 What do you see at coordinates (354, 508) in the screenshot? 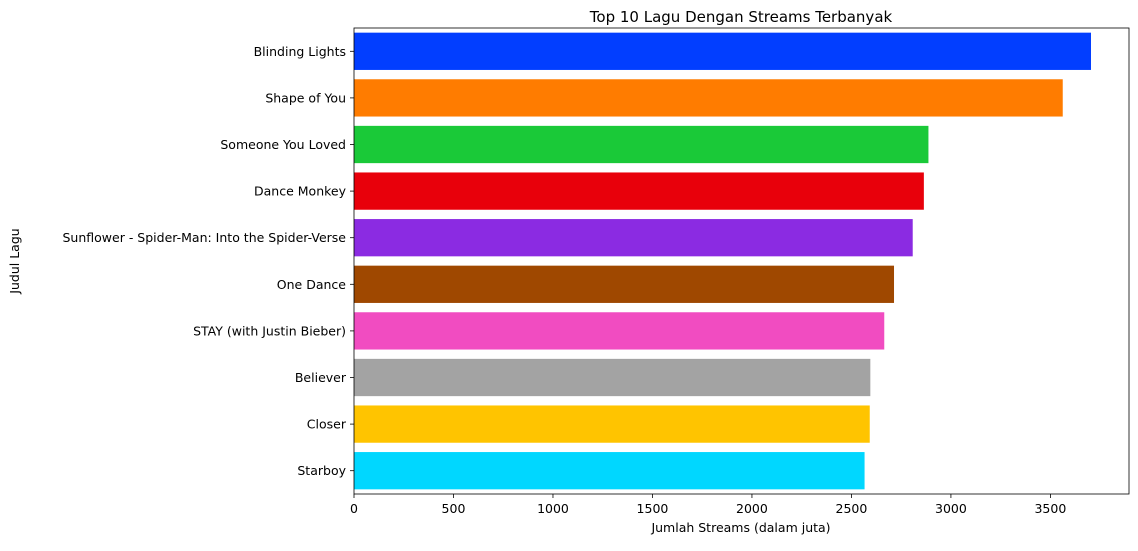
I see `x-tick-label: 0` at bounding box center [354, 508].